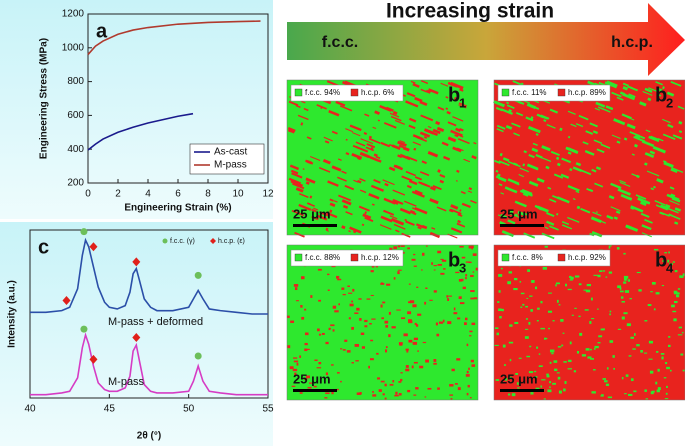 The image size is (685, 446). I want to click on phase-marker, so click(198, 275).